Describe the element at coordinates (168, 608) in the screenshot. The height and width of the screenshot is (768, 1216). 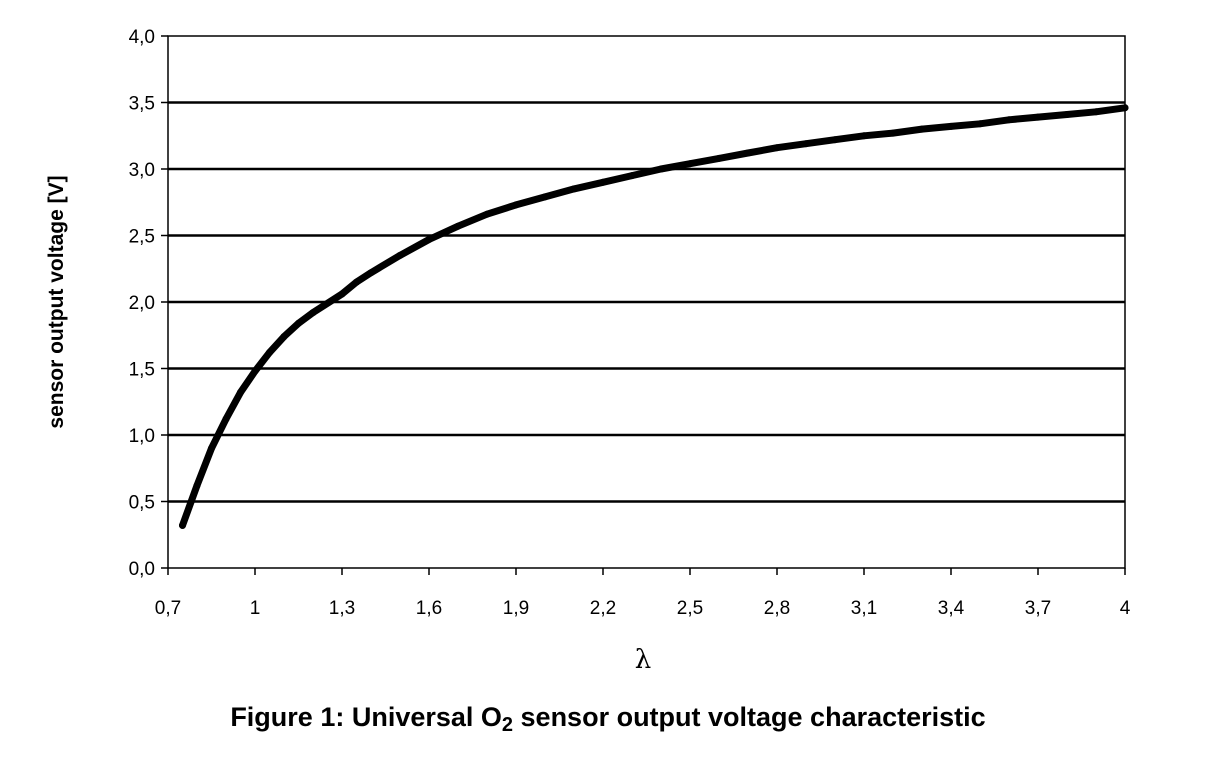
I see `x-tick-label: 0,7` at that location.